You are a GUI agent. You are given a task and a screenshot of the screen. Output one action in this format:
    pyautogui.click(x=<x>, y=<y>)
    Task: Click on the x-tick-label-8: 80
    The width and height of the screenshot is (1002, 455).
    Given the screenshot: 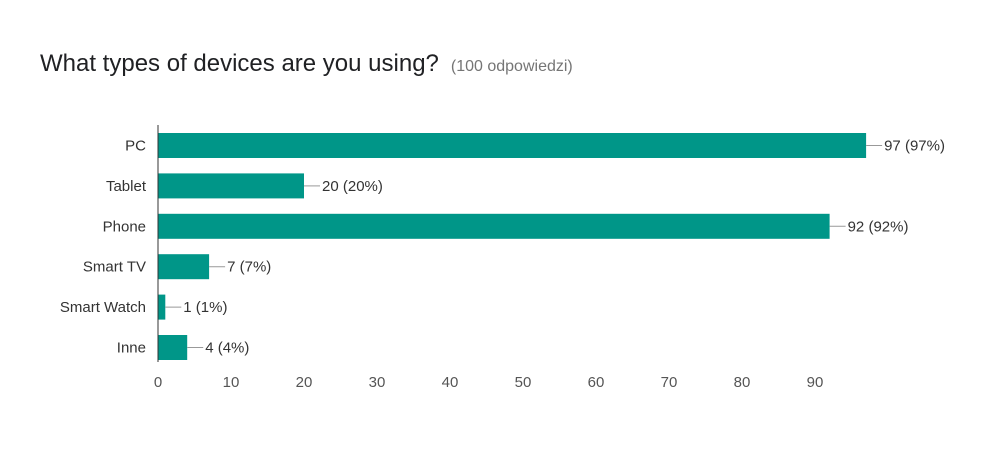 What is the action you would take?
    pyautogui.click(x=742, y=382)
    